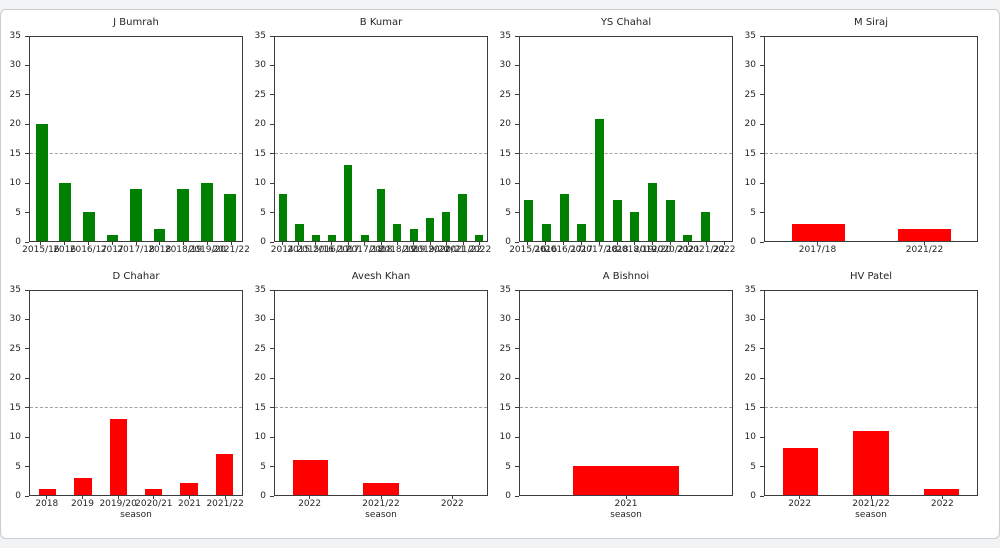 Image resolution: width=1000 pixels, height=548 pixels. I want to click on x-tick-label: 2015, so click(299, 250).